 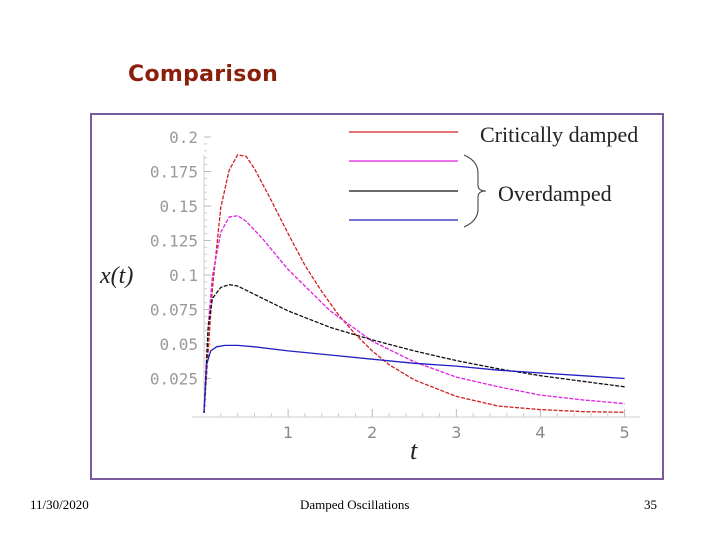 What do you see at coordinates (116, 276) in the screenshot?
I see `y-axis-label: x(t)` at bounding box center [116, 276].